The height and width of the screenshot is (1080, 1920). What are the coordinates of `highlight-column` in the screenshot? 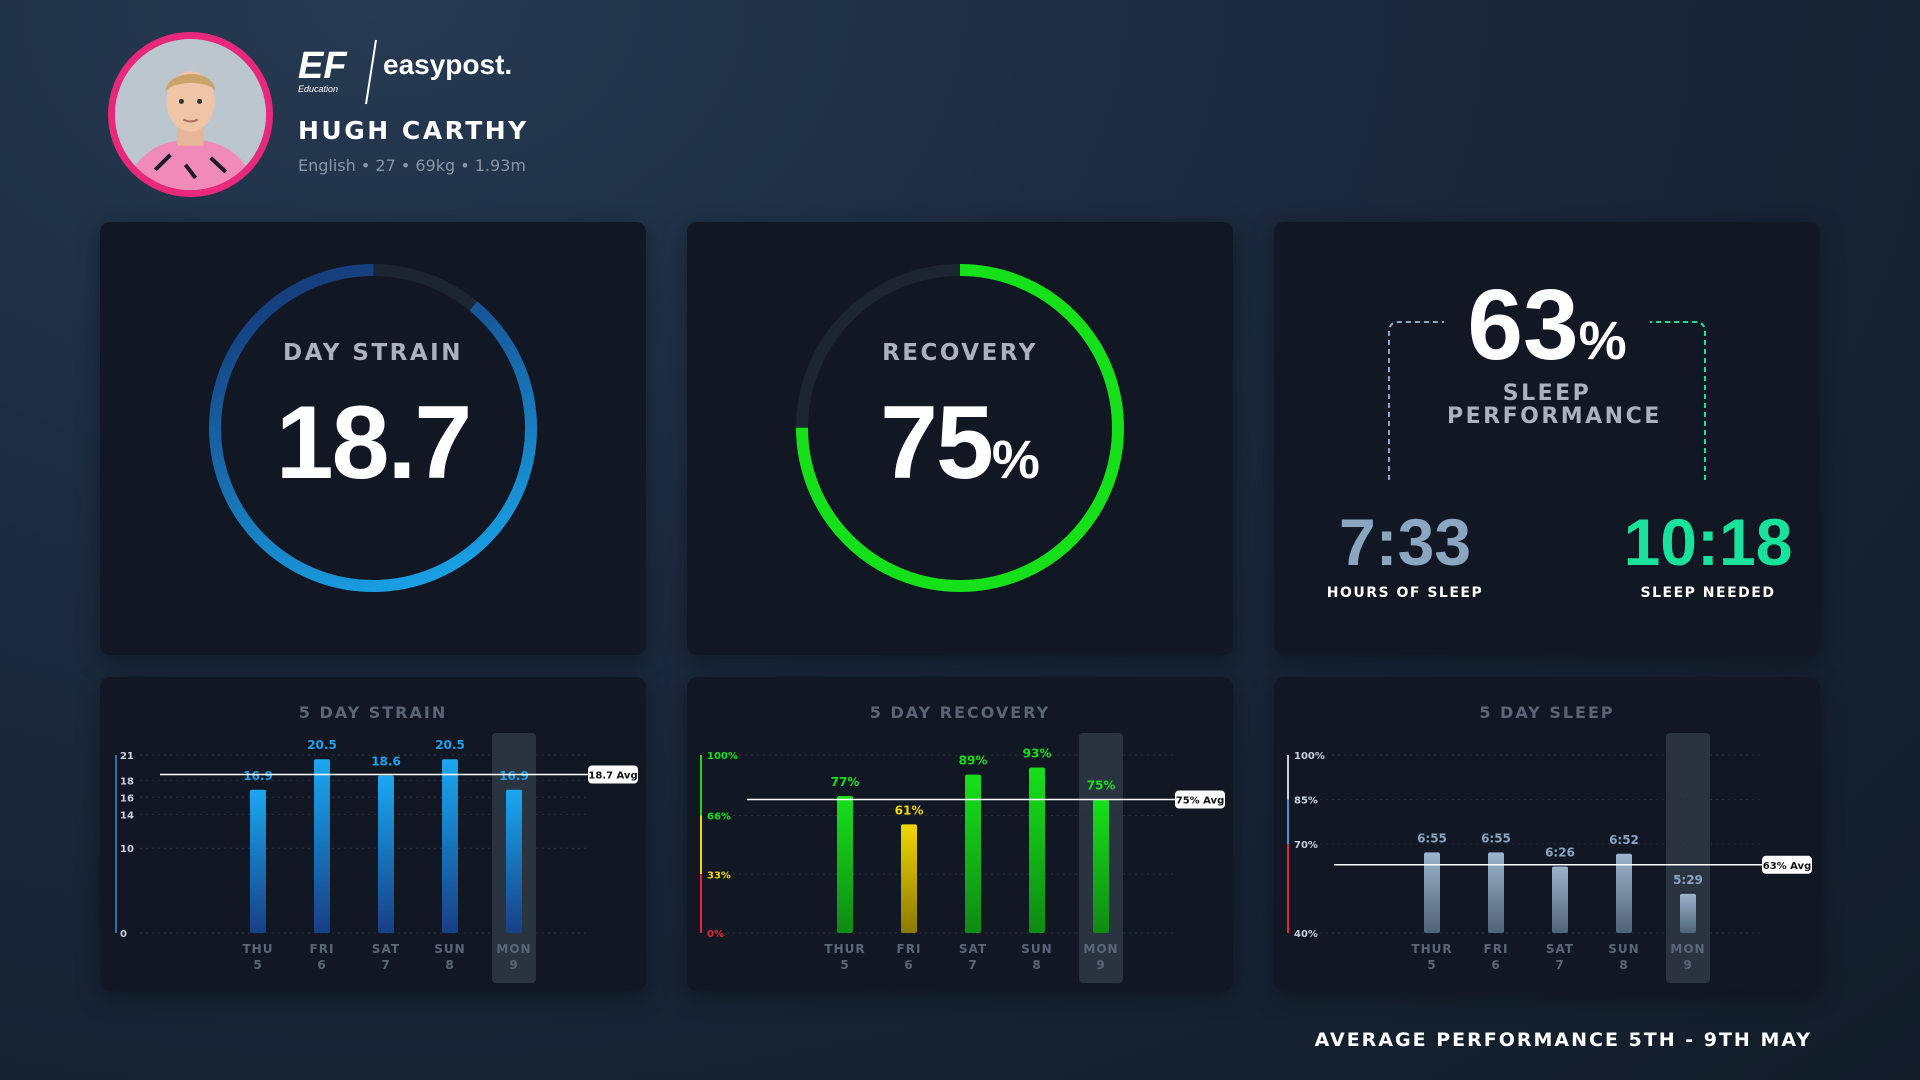 It's located at (1688, 858).